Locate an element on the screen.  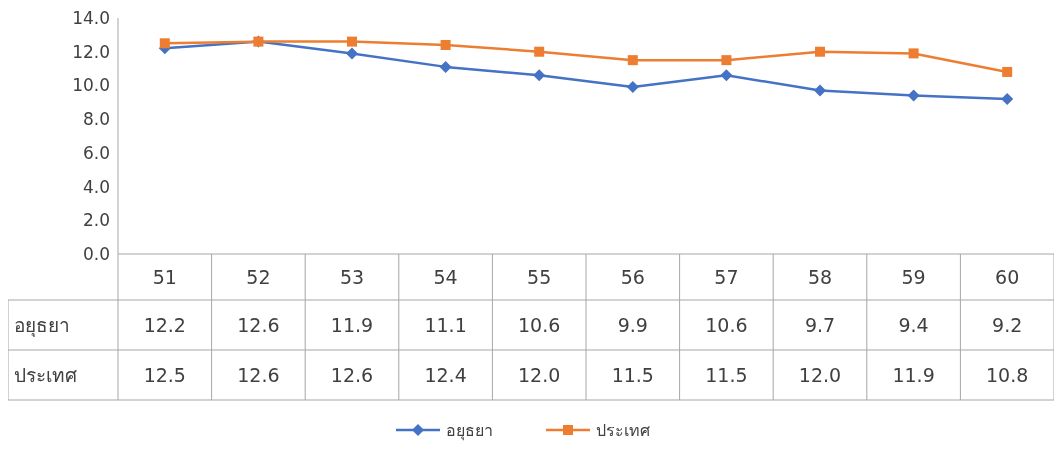
y-tick-label: 2.0 is located at coordinates (96, 220).